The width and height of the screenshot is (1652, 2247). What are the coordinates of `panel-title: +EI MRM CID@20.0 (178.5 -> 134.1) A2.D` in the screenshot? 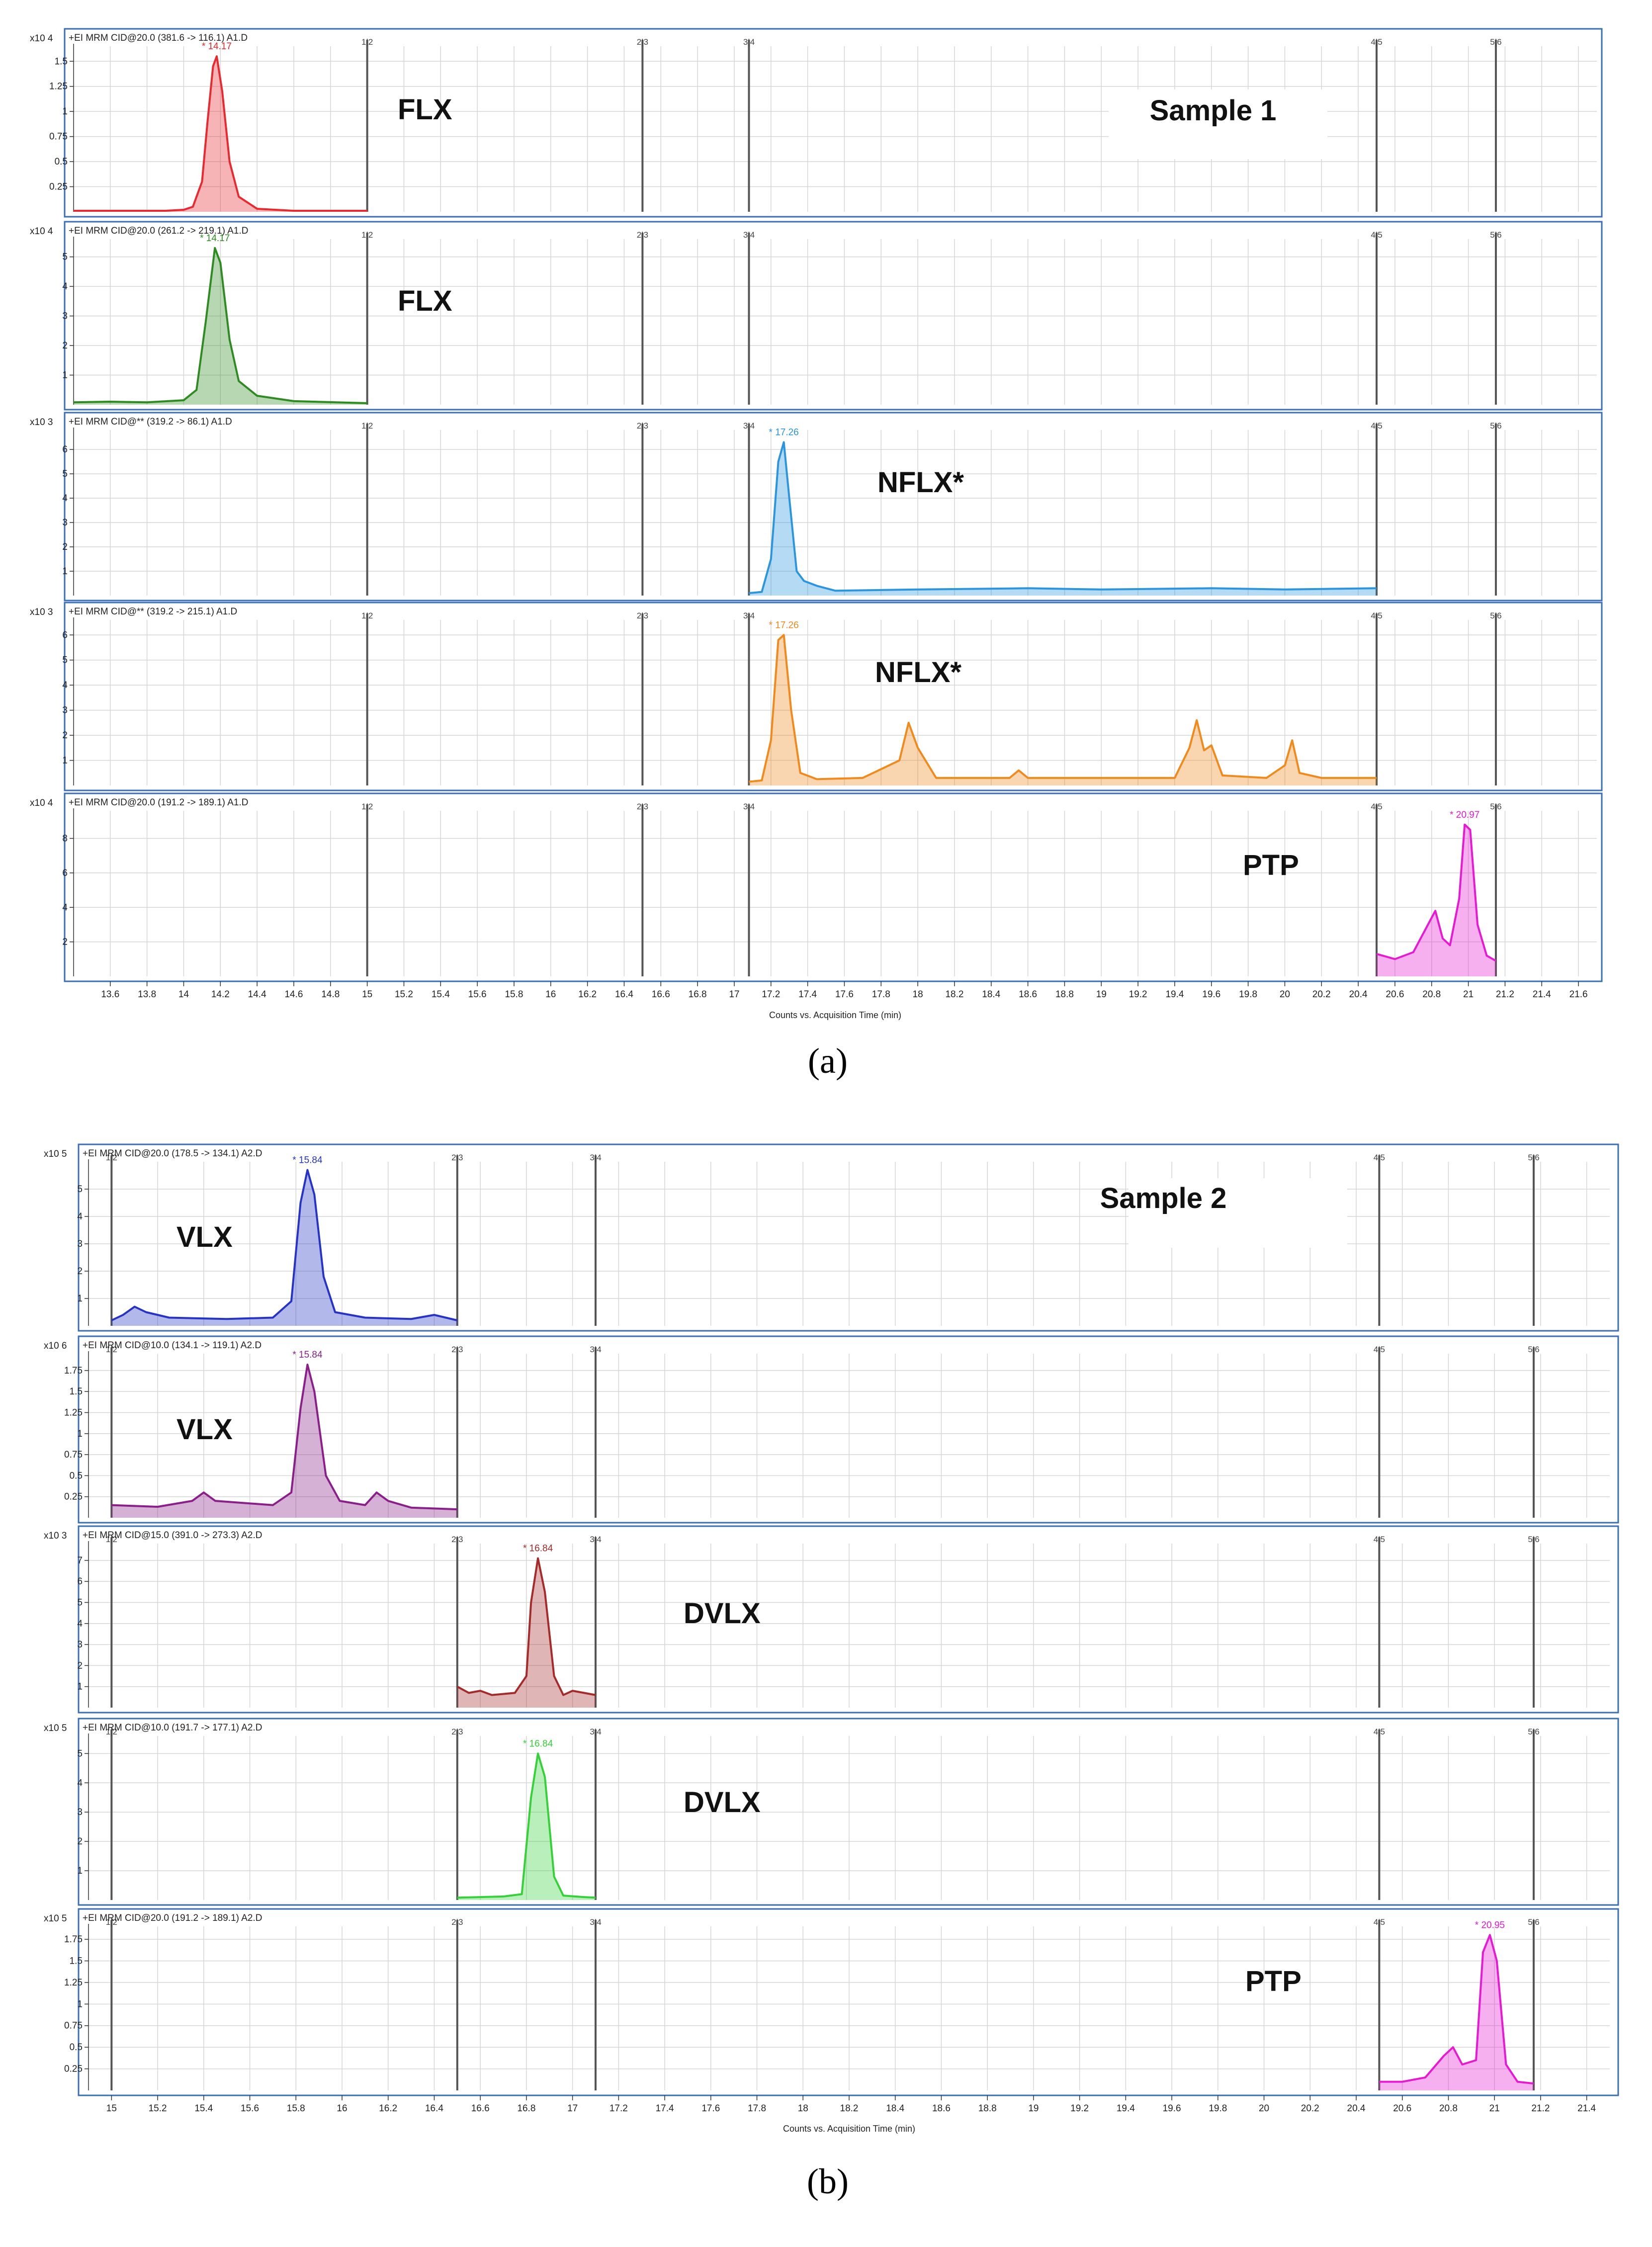 It's located at (173, 1153).